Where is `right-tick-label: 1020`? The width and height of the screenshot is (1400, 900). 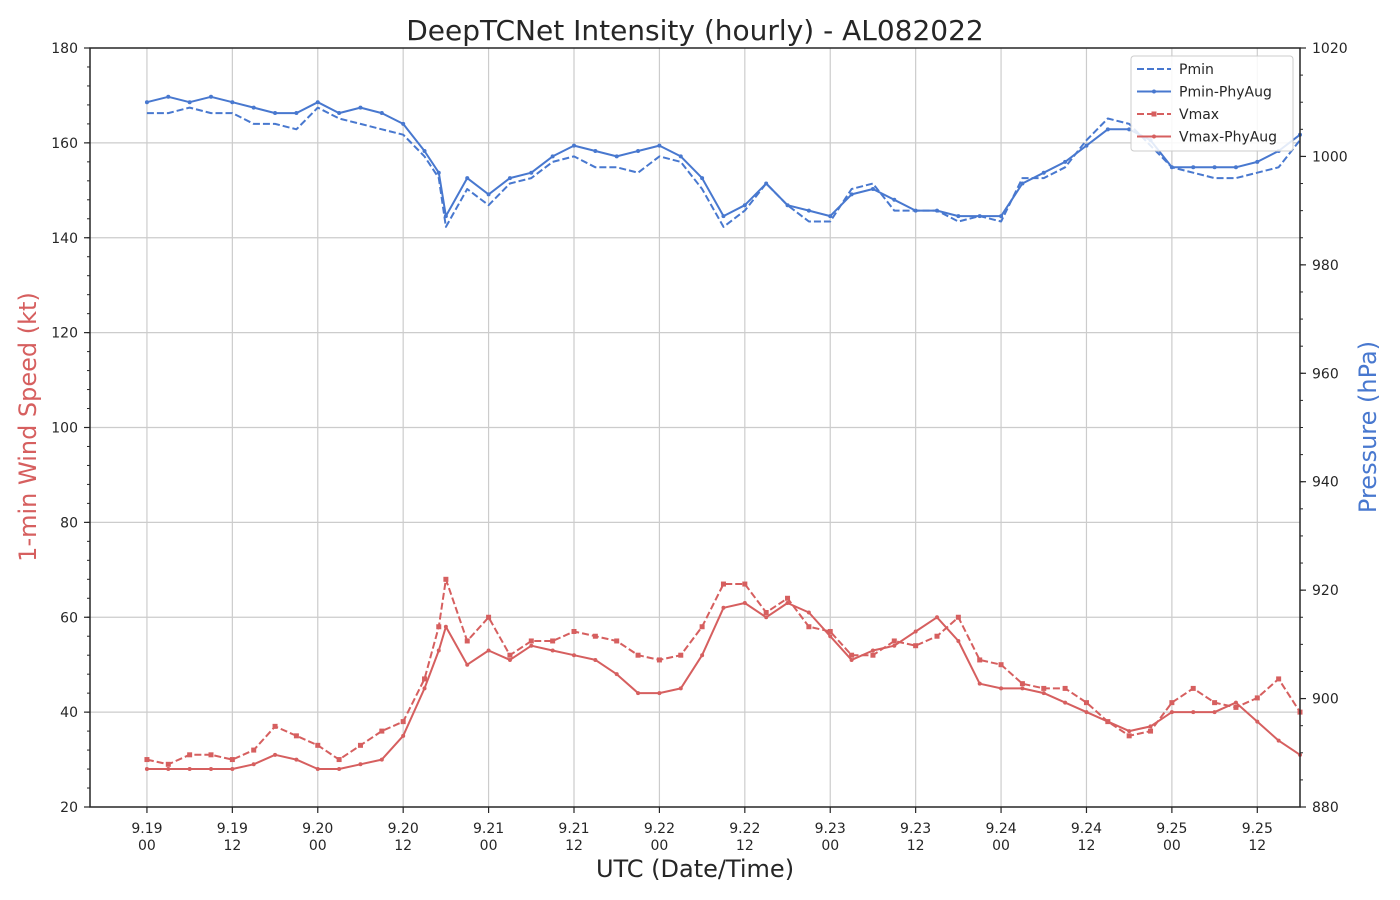 right-tick-label: 1020 is located at coordinates (1330, 49).